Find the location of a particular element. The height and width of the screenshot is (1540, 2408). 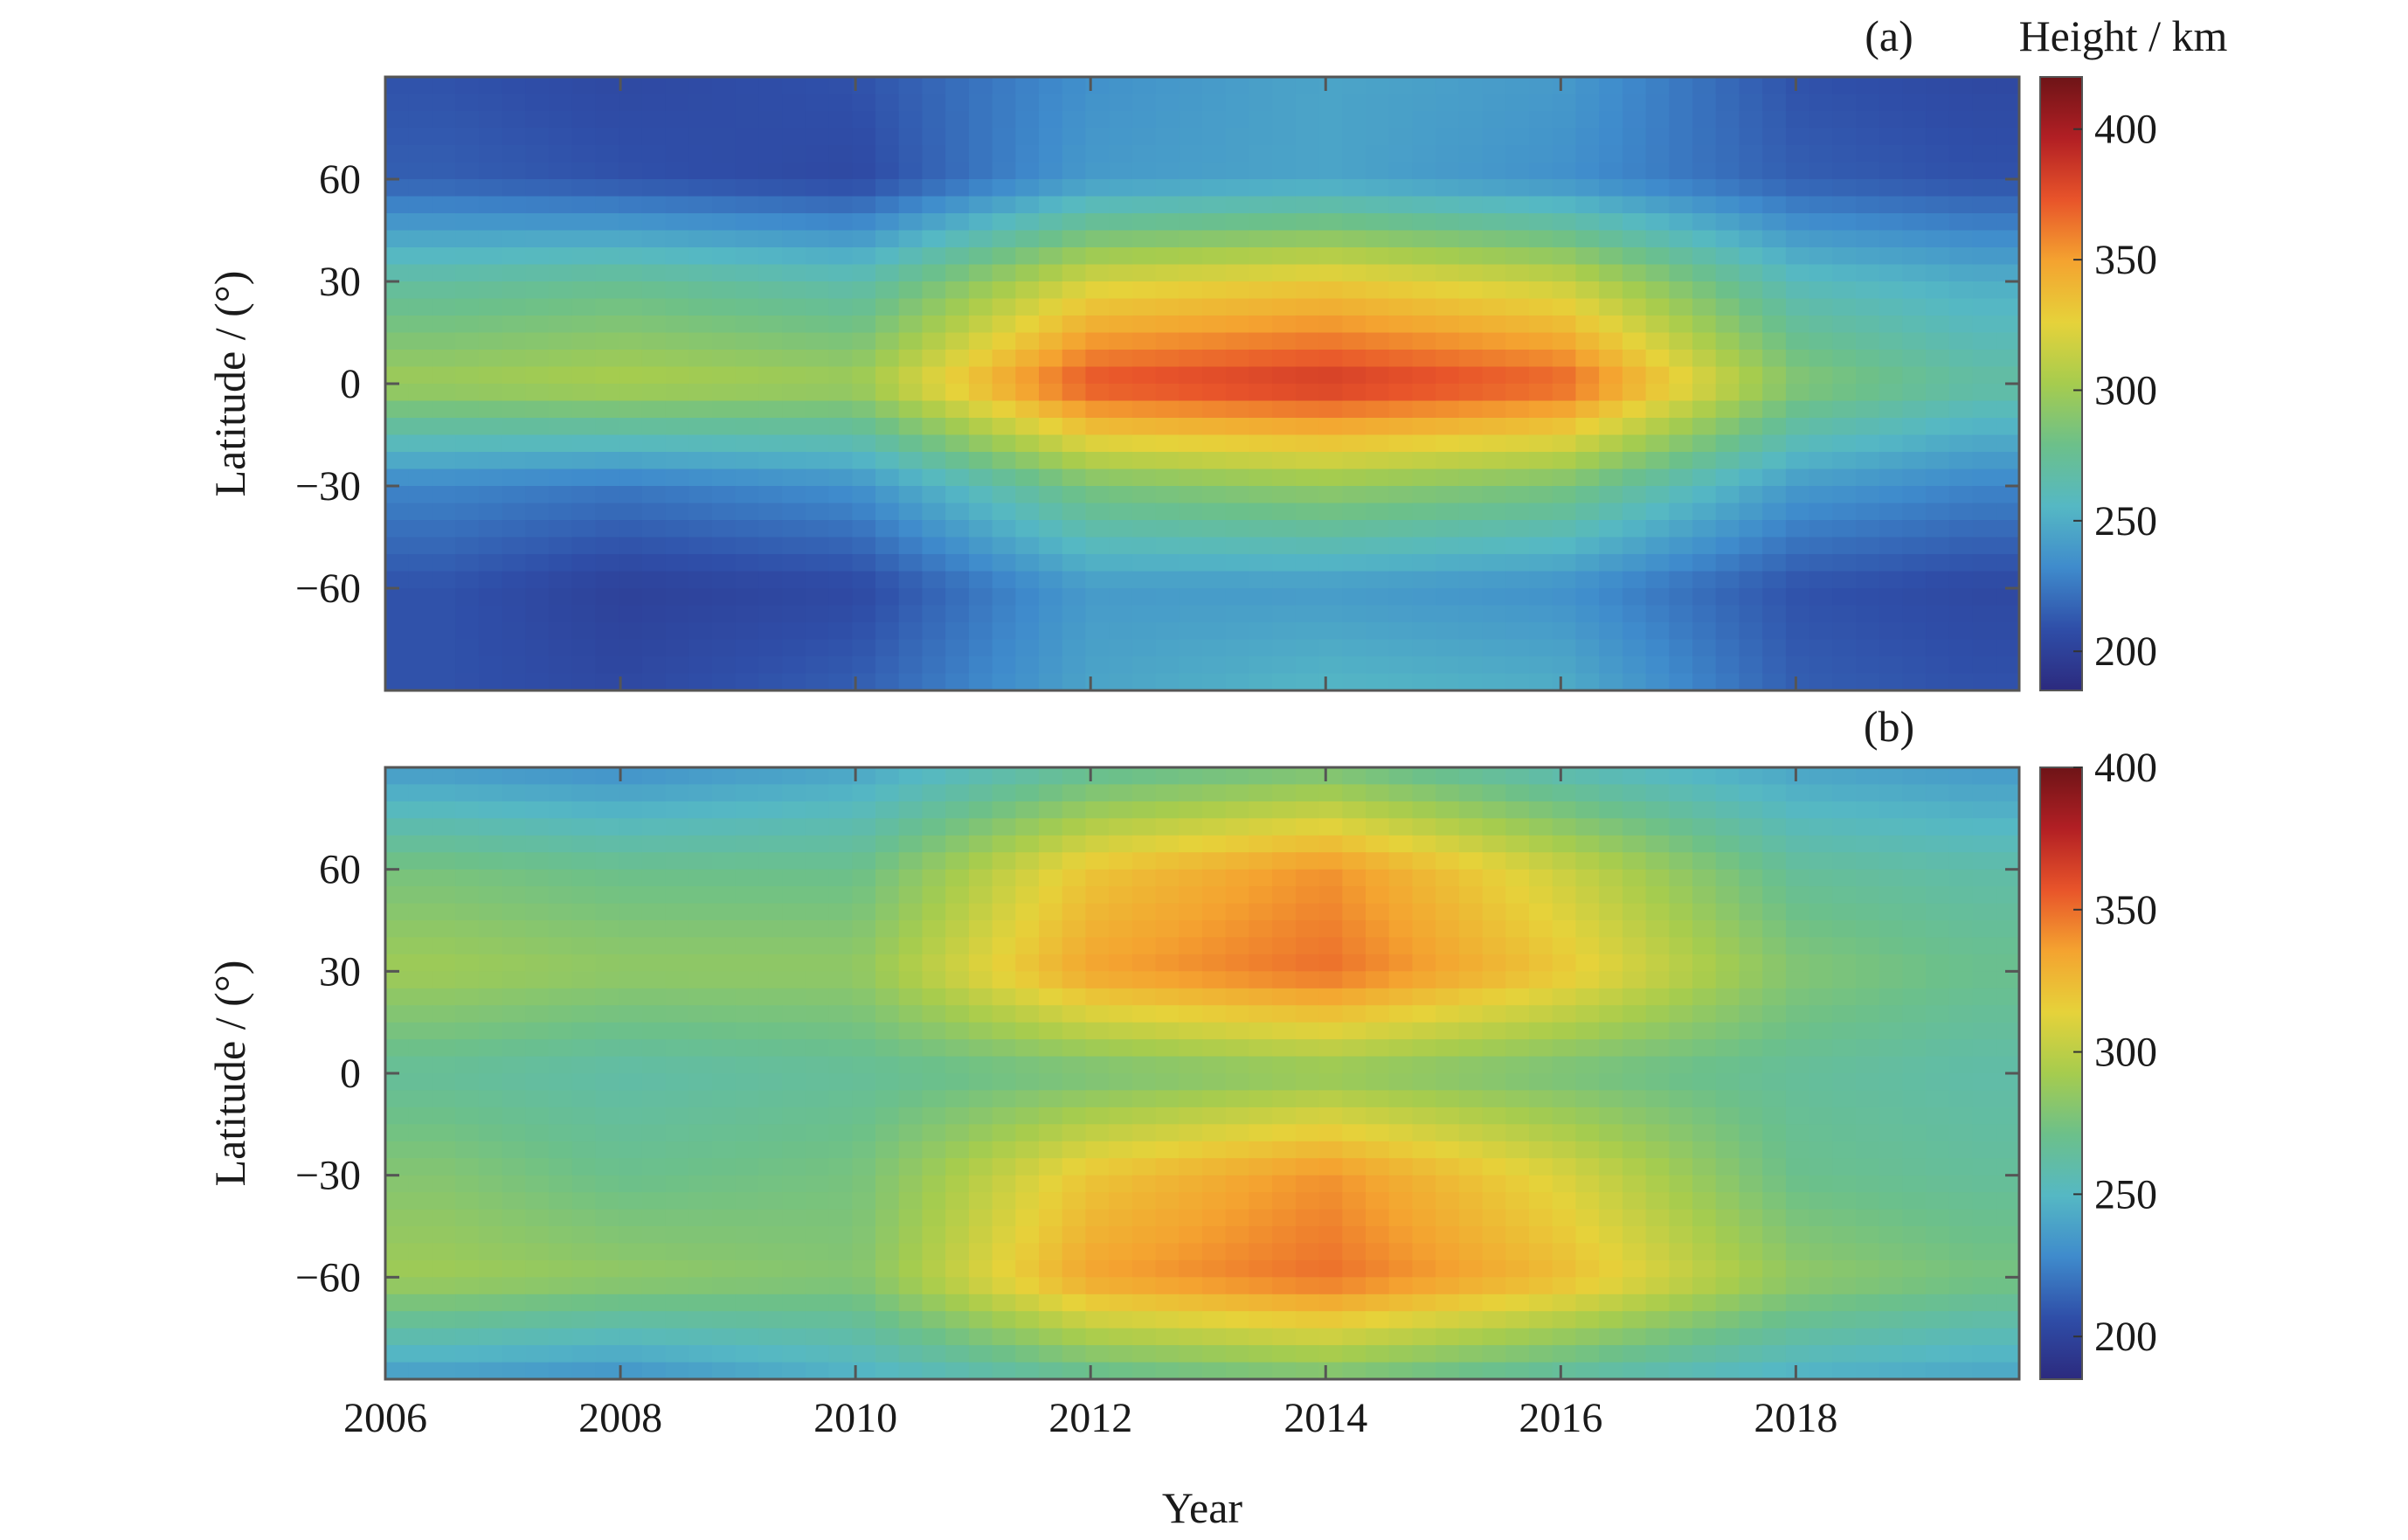

y-tick-label: −60 is located at coordinates (328, 588).